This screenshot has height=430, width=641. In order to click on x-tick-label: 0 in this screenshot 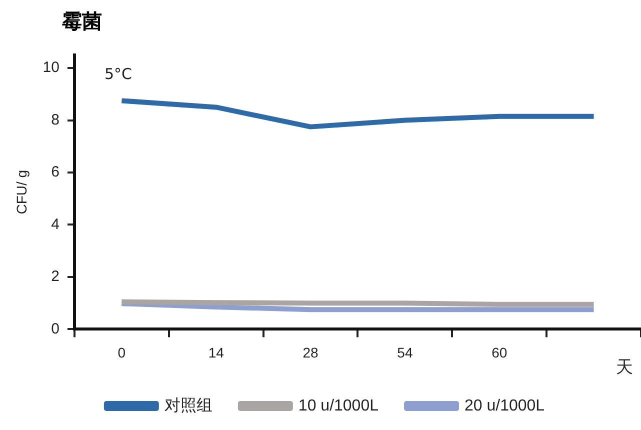, I will do `click(122, 352)`.